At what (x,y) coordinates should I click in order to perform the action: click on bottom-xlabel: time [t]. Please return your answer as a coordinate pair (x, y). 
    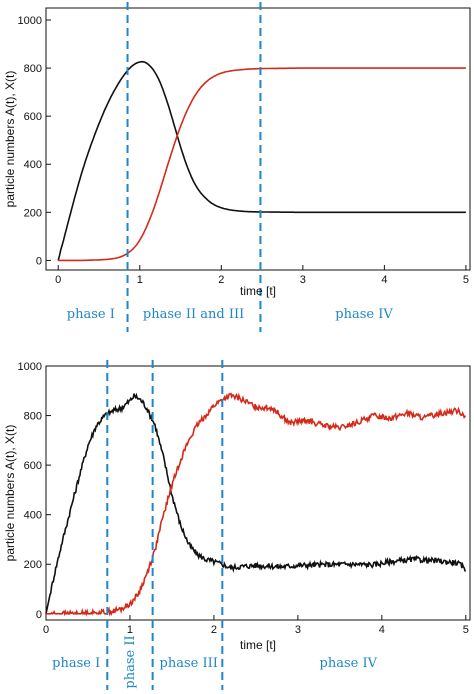
    Looking at the image, I should click on (258, 645).